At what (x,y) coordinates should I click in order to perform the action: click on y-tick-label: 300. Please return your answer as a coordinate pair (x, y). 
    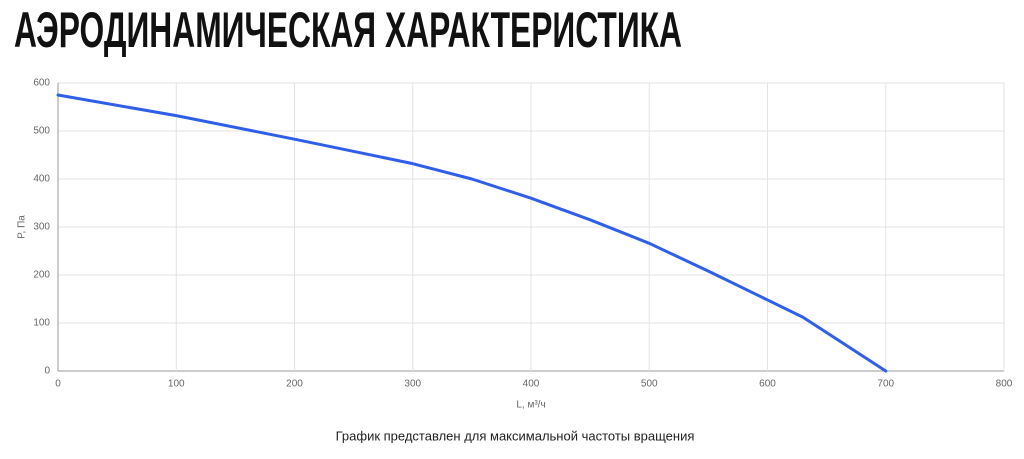
    Looking at the image, I should click on (41, 227).